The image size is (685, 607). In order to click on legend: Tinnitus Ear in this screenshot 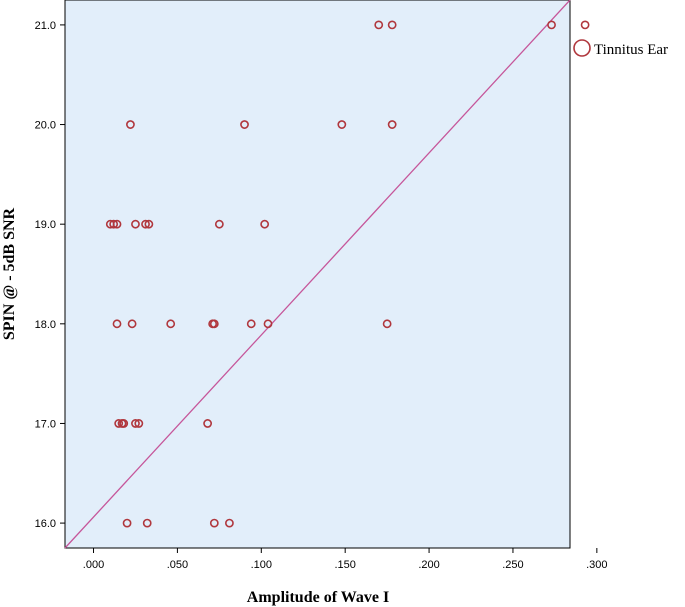, I will do `click(620, 48)`.